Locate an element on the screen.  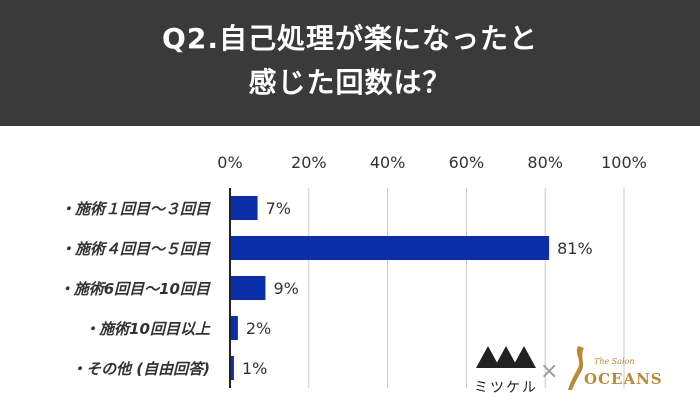
data-label: 1% is located at coordinates (254, 368).